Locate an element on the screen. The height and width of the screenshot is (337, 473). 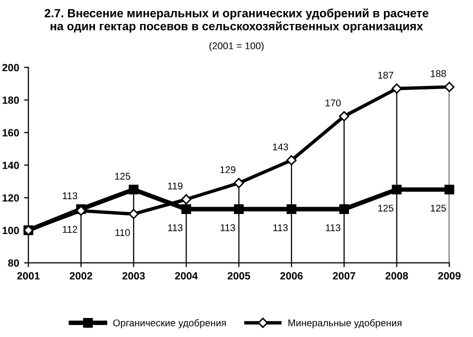
x-tick-label: 2002 is located at coordinates (81, 276).